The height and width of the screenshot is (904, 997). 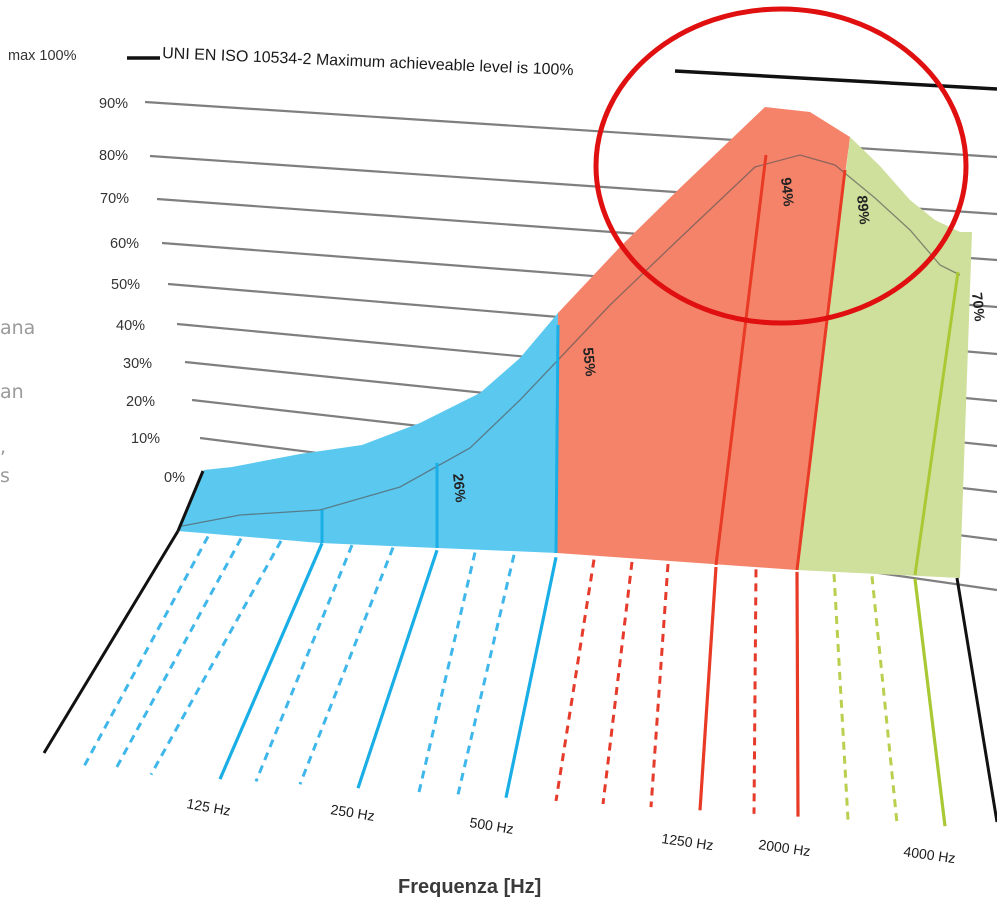 I want to click on side-text-fragment: ana, so click(x=18, y=328).